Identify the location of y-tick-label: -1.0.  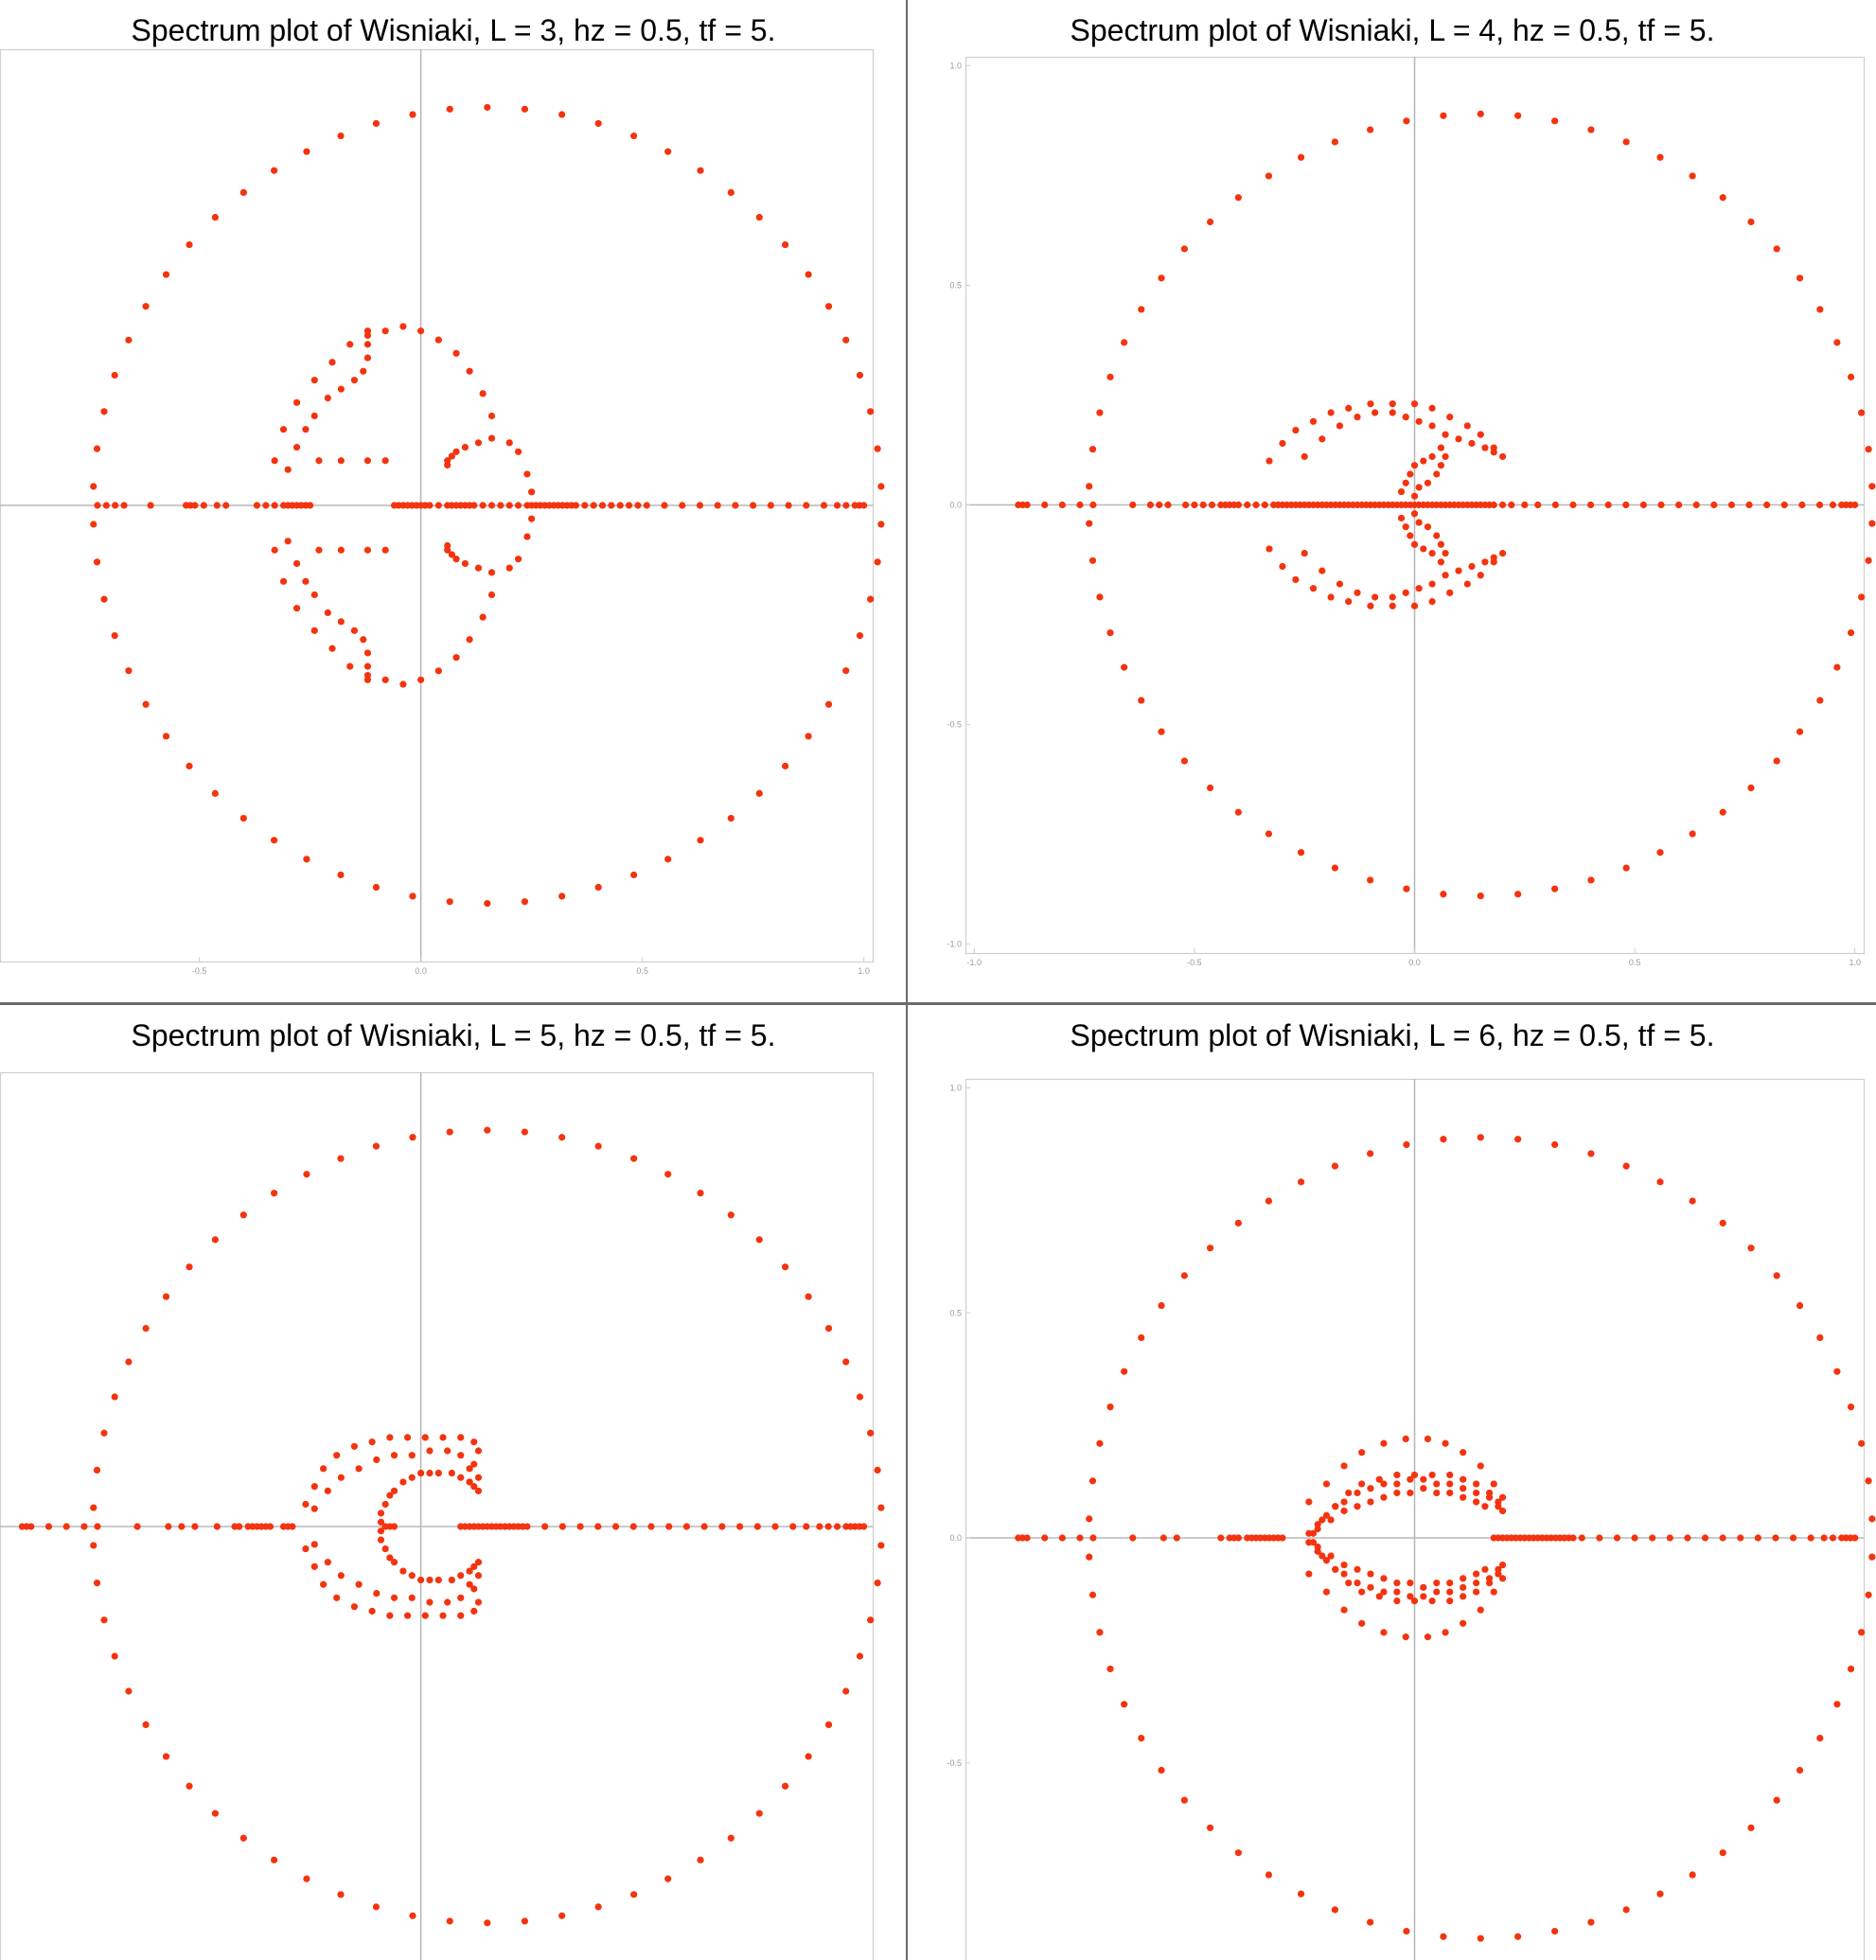
(954, 944).